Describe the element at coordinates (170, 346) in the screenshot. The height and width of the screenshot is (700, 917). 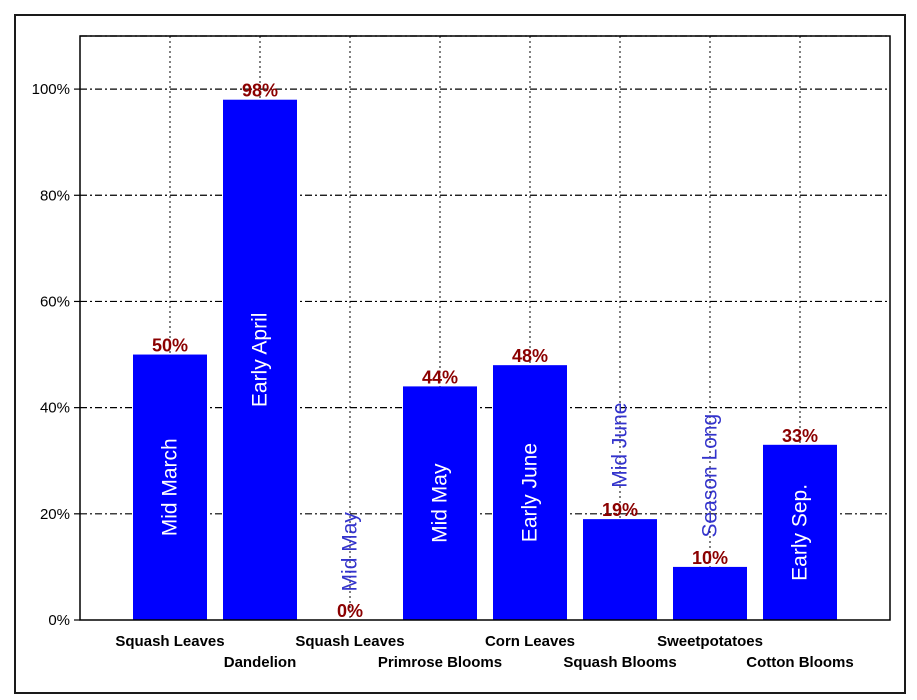
I see `value-label: 50%` at that location.